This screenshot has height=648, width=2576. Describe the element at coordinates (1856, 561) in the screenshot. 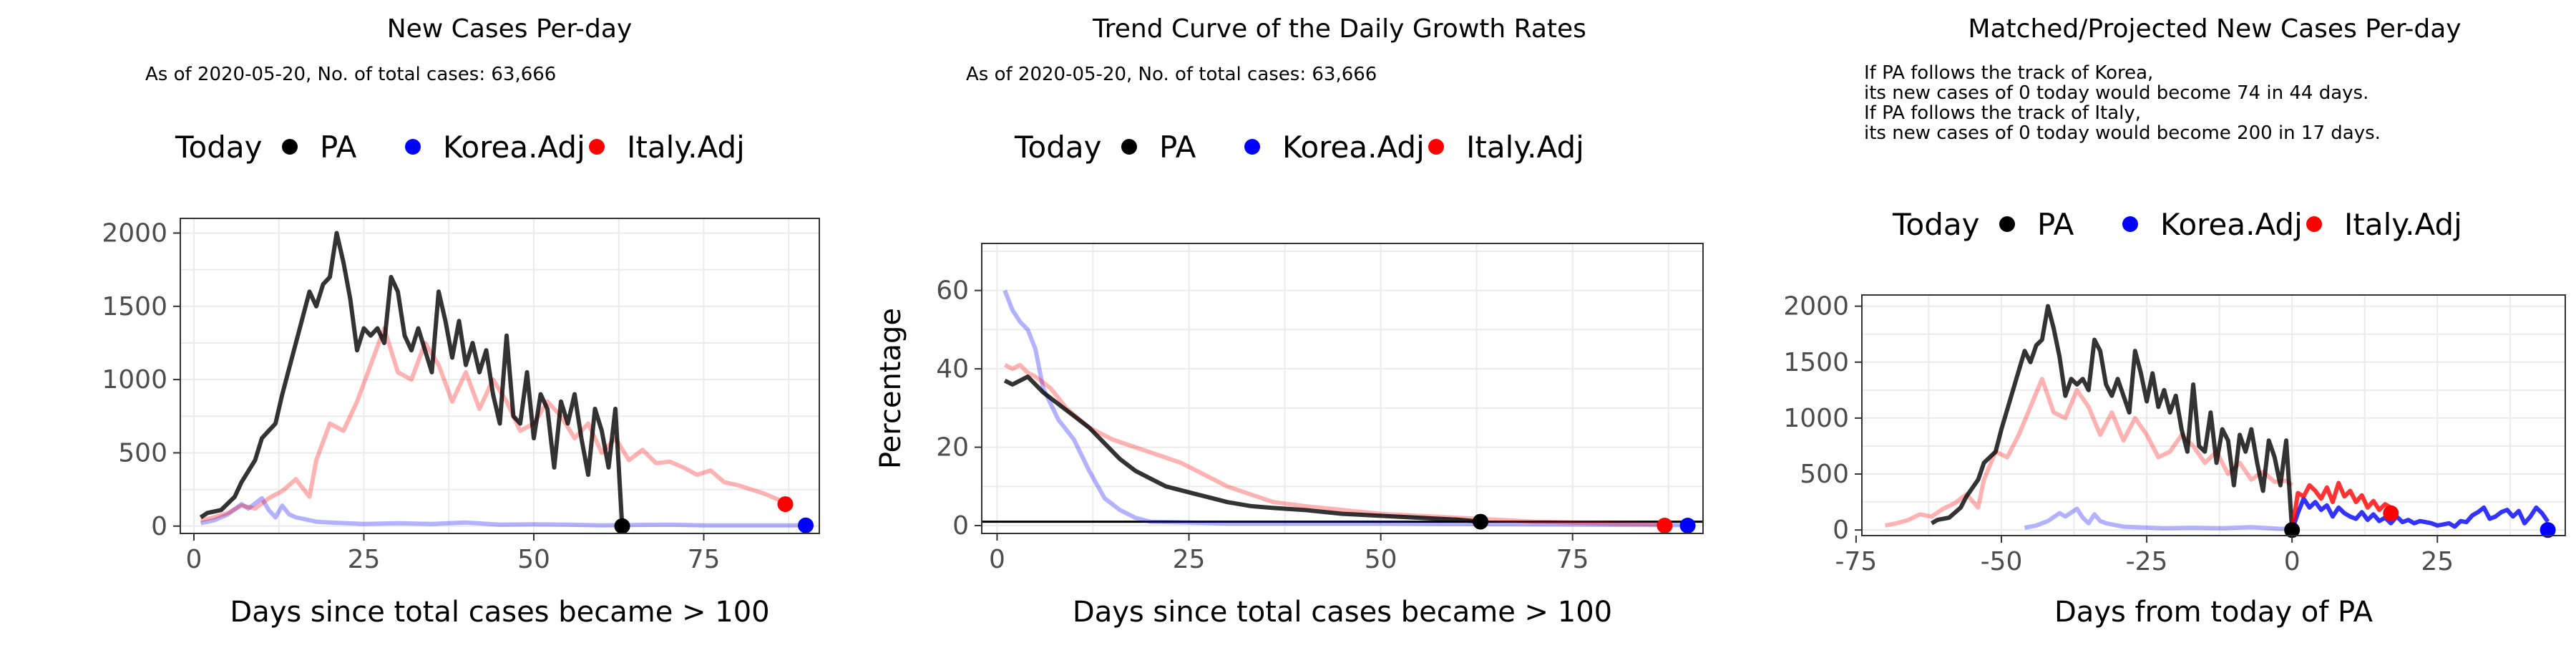

I see `x-tick-label: -75` at that location.